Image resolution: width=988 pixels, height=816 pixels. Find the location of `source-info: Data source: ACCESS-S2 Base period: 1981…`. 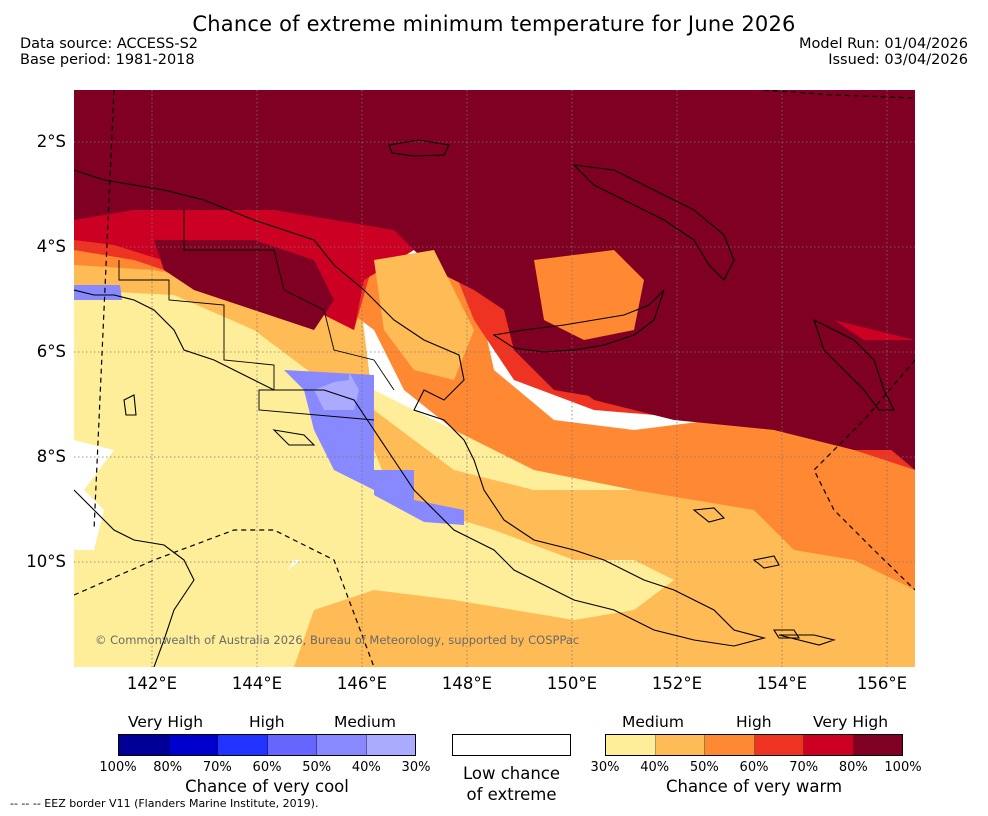

source-info: Data source: ACCESS-S2 Base period: 1981… is located at coordinates (109, 52).